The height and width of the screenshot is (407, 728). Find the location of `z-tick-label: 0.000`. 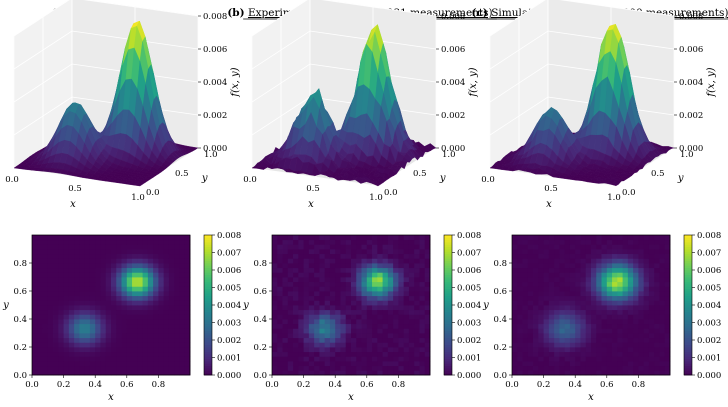

z-tick-label: 0.000 is located at coordinates (453, 149).